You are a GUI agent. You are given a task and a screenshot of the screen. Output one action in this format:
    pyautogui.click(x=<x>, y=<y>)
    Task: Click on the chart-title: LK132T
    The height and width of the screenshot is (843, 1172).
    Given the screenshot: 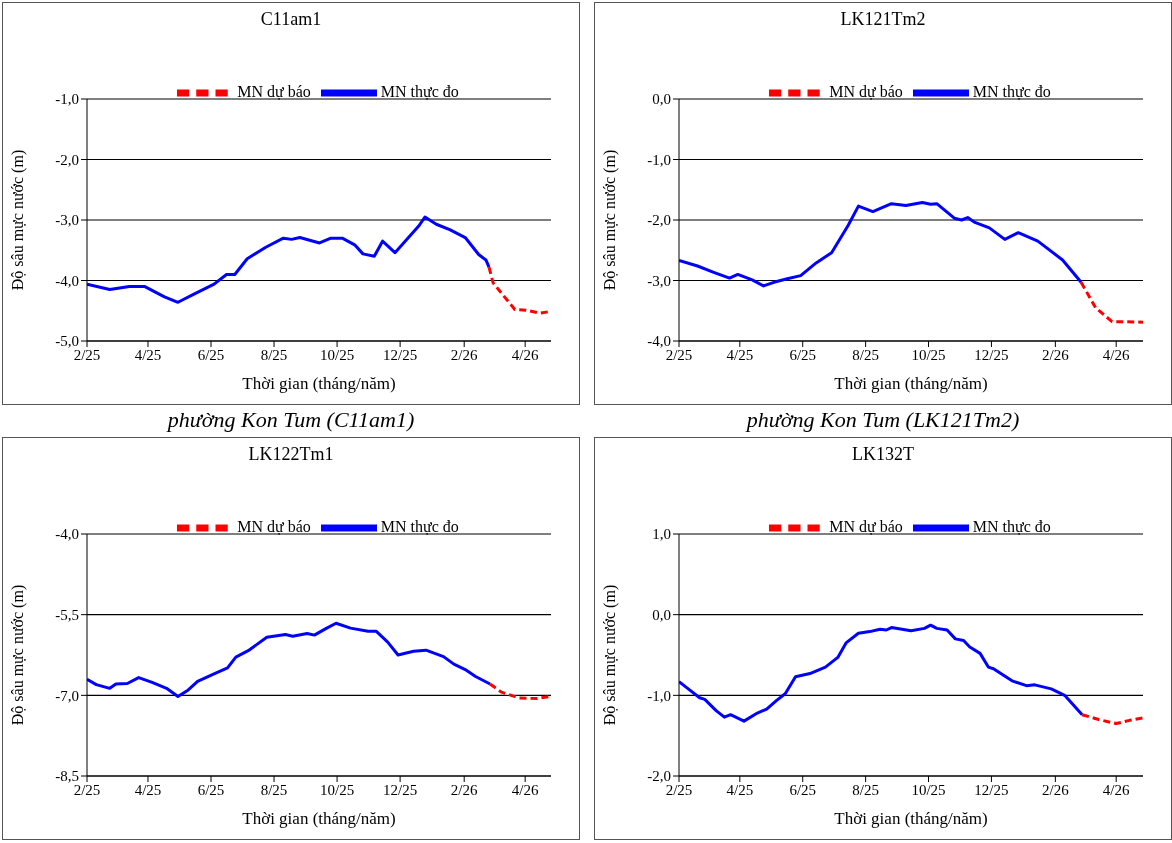 What is the action you would take?
    pyautogui.click(x=883, y=454)
    